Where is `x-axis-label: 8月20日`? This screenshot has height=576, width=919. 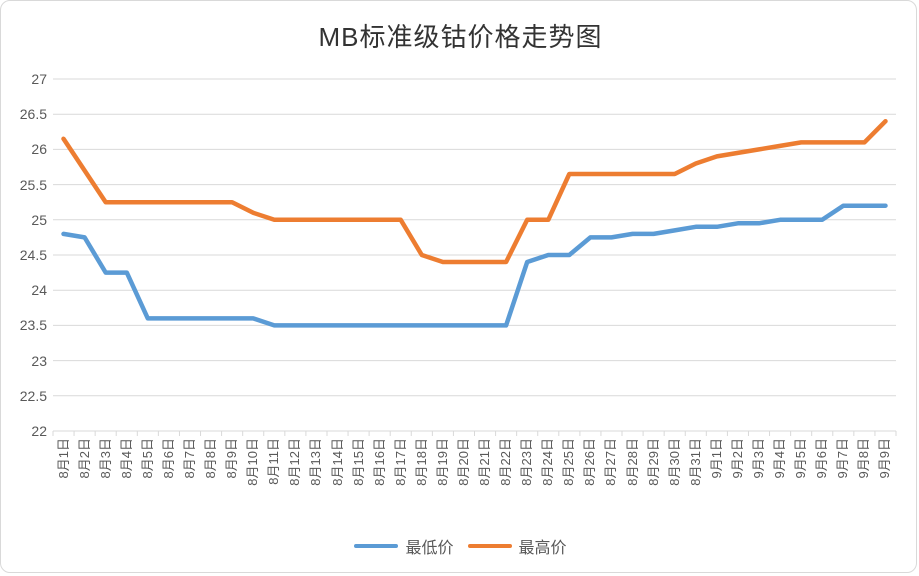 x-axis-label: 8月20日 is located at coordinates (463, 462).